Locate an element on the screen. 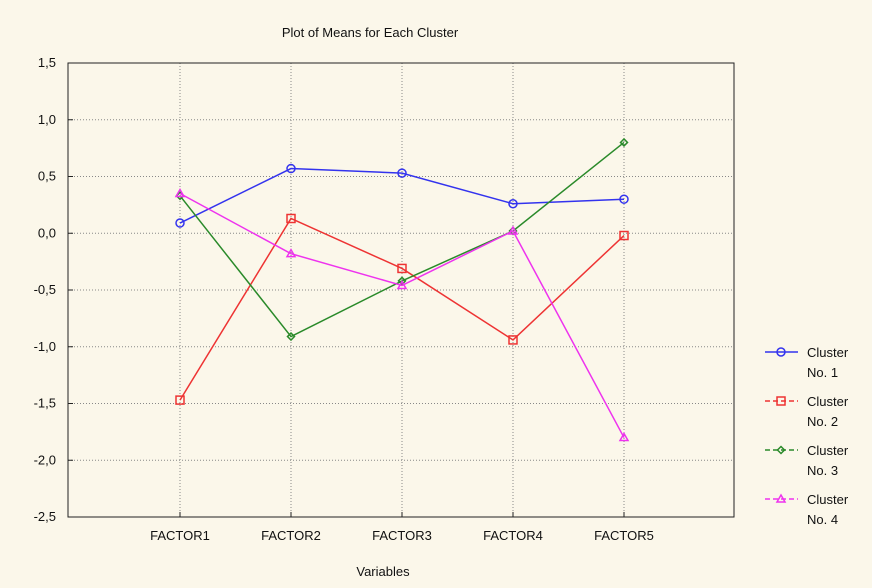  x-axis-label: Variables is located at coordinates (383, 571).